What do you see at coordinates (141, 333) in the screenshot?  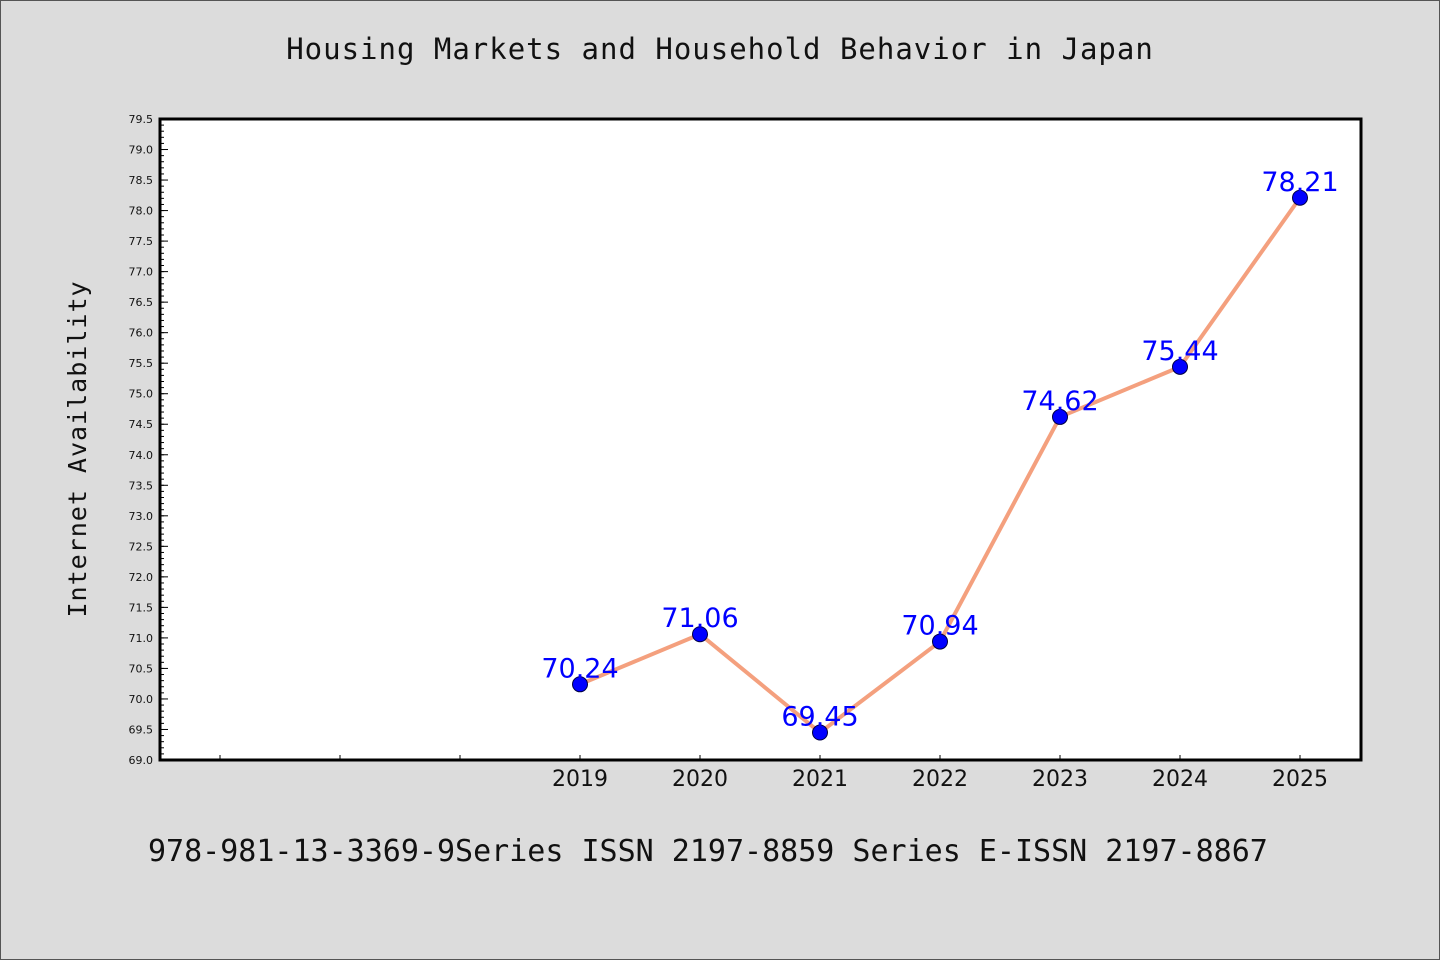 I see `y-tick-label: 76.0` at bounding box center [141, 333].